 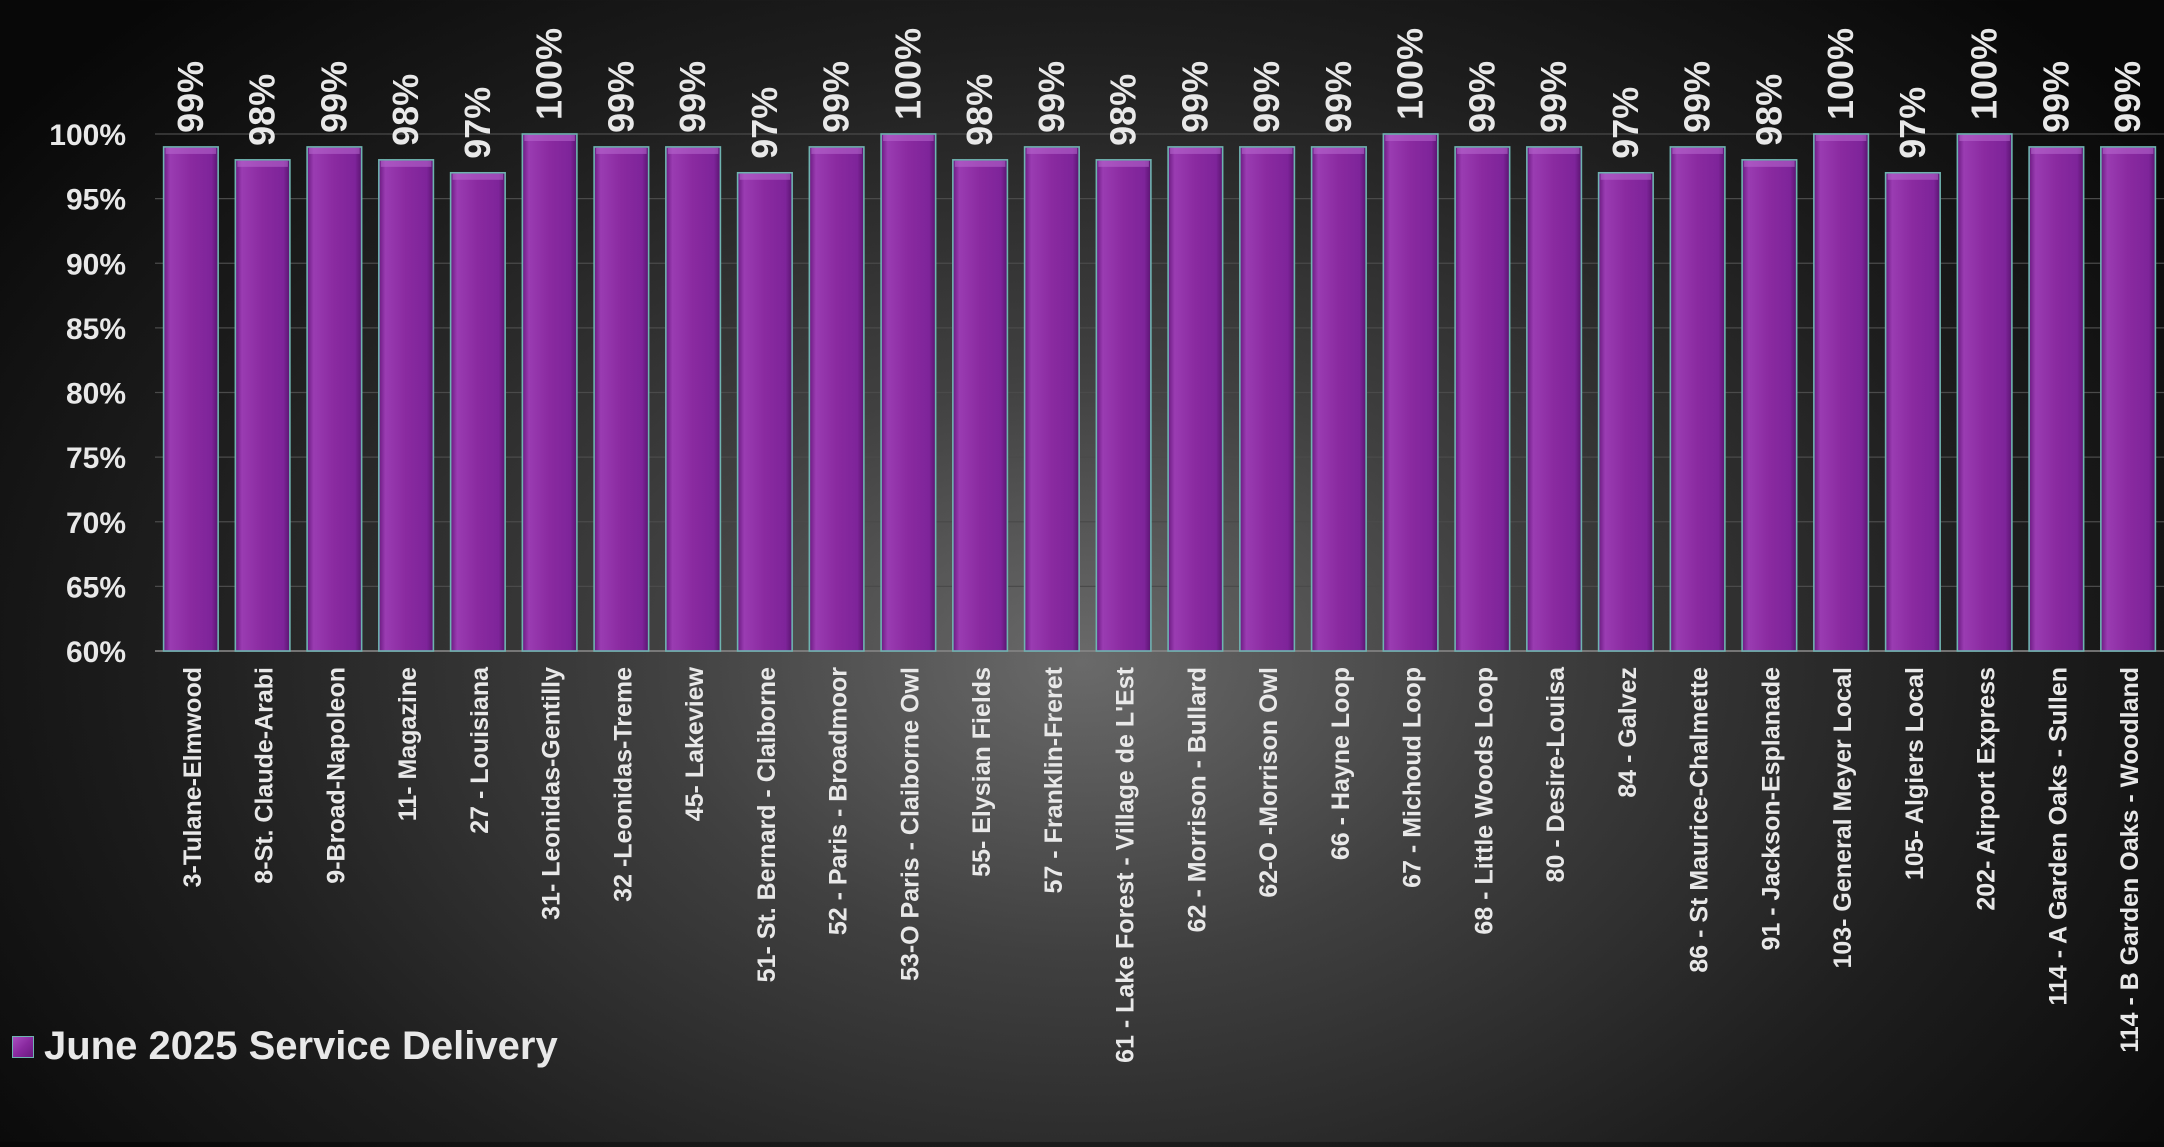 What do you see at coordinates (96, 652) in the screenshot?
I see `y-tick-label: 60%` at bounding box center [96, 652].